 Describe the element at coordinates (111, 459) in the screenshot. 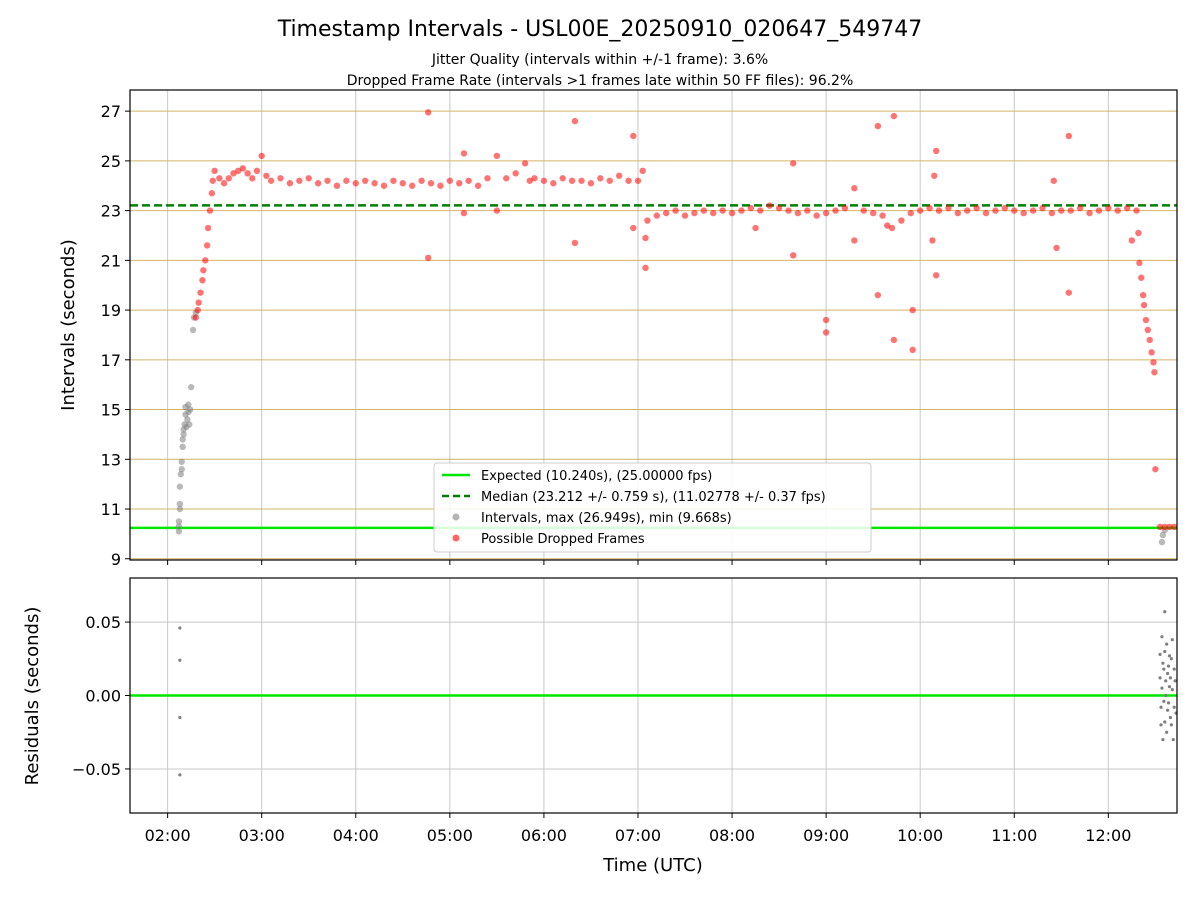

I see `intervals-y-tick-label: 13` at that location.